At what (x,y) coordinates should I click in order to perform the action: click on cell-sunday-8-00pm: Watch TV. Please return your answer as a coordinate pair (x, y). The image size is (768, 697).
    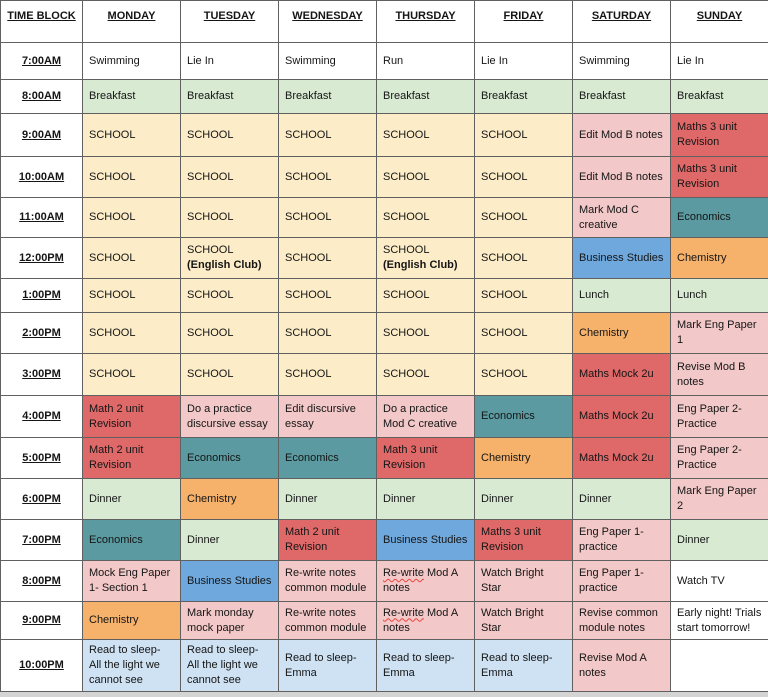
    Looking at the image, I should click on (719, 581).